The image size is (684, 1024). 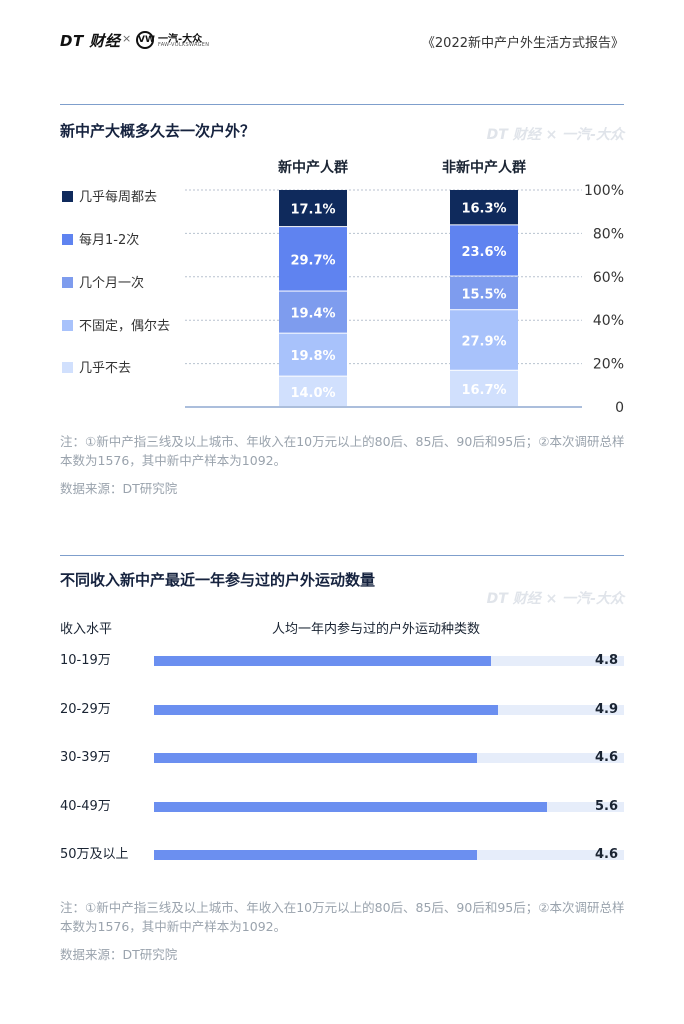 I want to click on y-tick-label: 40%, so click(x=608, y=321).